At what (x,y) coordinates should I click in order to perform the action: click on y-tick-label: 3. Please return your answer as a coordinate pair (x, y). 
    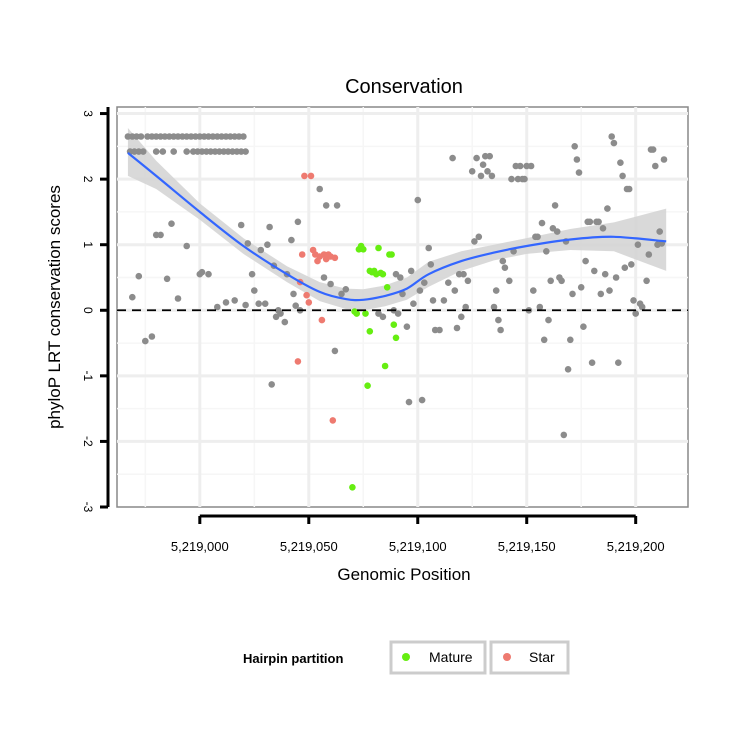
    Looking at the image, I should click on (88, 113).